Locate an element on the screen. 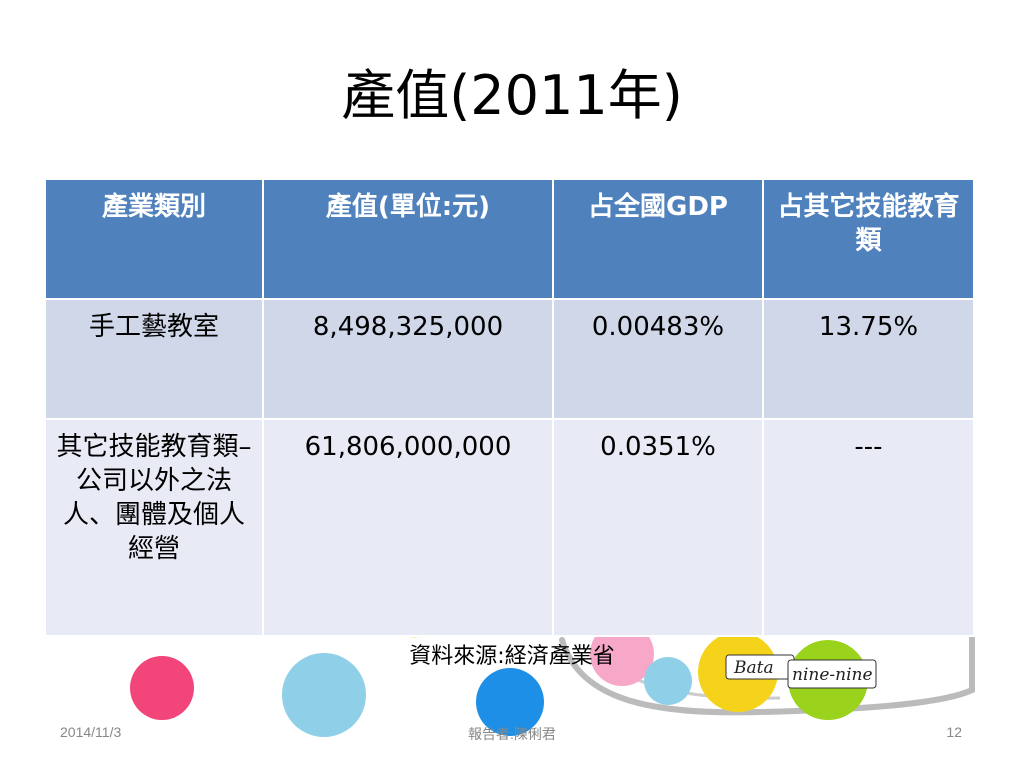 The width and height of the screenshot is (1024, 768). source-note: 資料來源:経済產業省 is located at coordinates (512, 656).